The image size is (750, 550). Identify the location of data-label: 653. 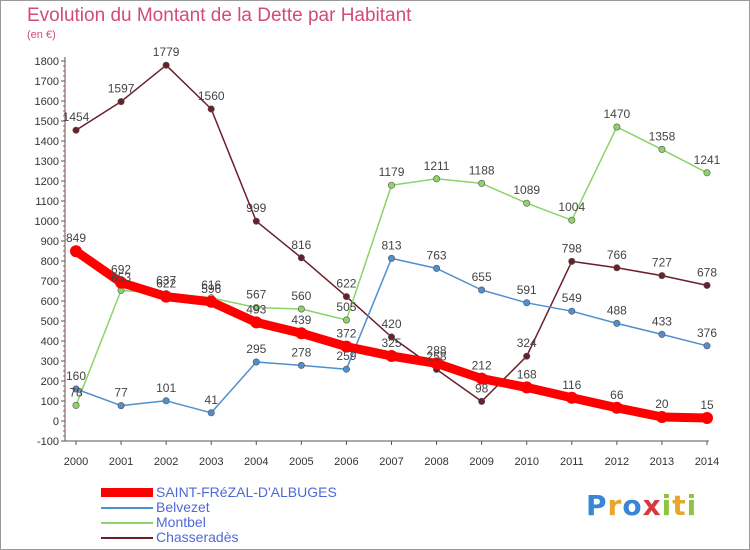
(121, 277).